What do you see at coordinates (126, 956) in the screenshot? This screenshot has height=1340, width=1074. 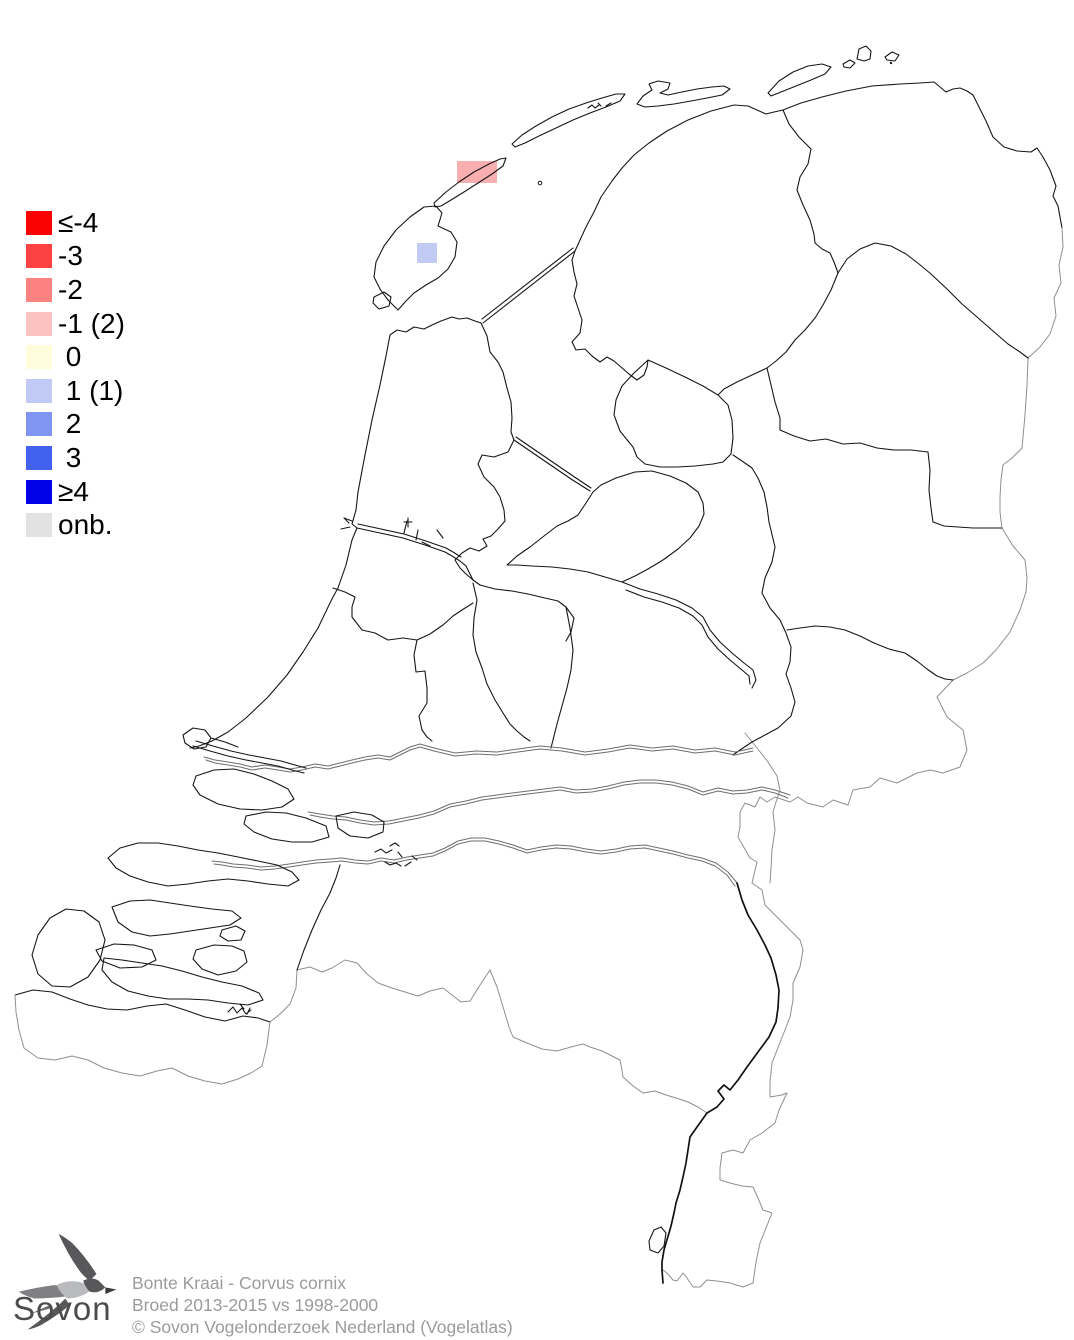 I see `island-noord-beveland` at bounding box center [126, 956].